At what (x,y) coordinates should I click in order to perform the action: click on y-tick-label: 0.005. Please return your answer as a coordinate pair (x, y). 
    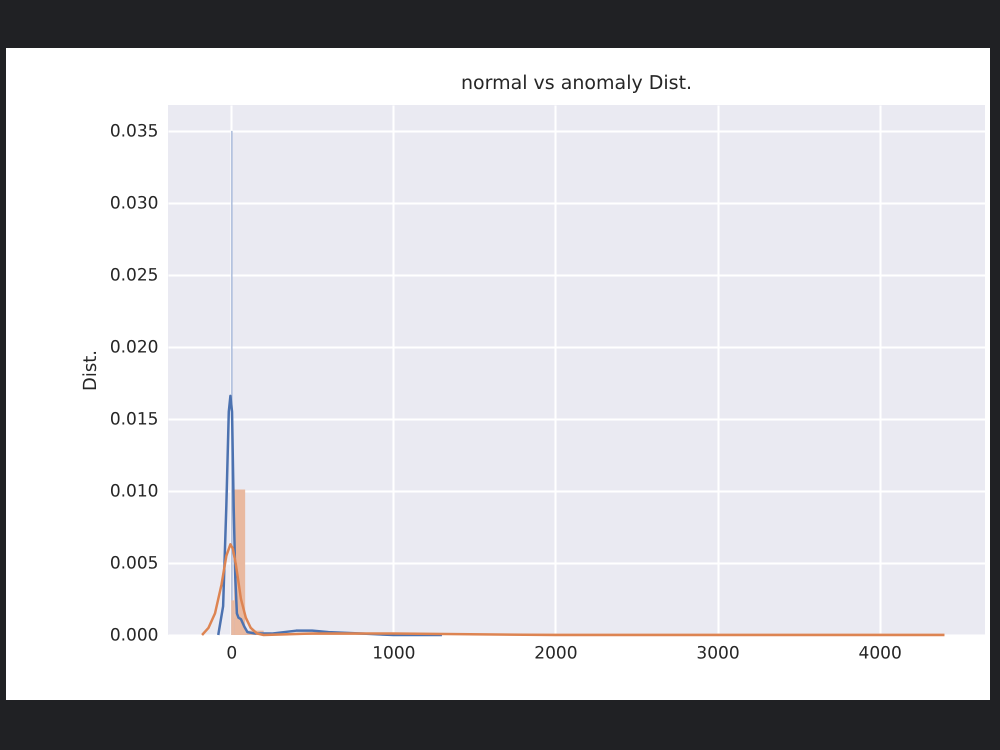
    Looking at the image, I should click on (134, 563).